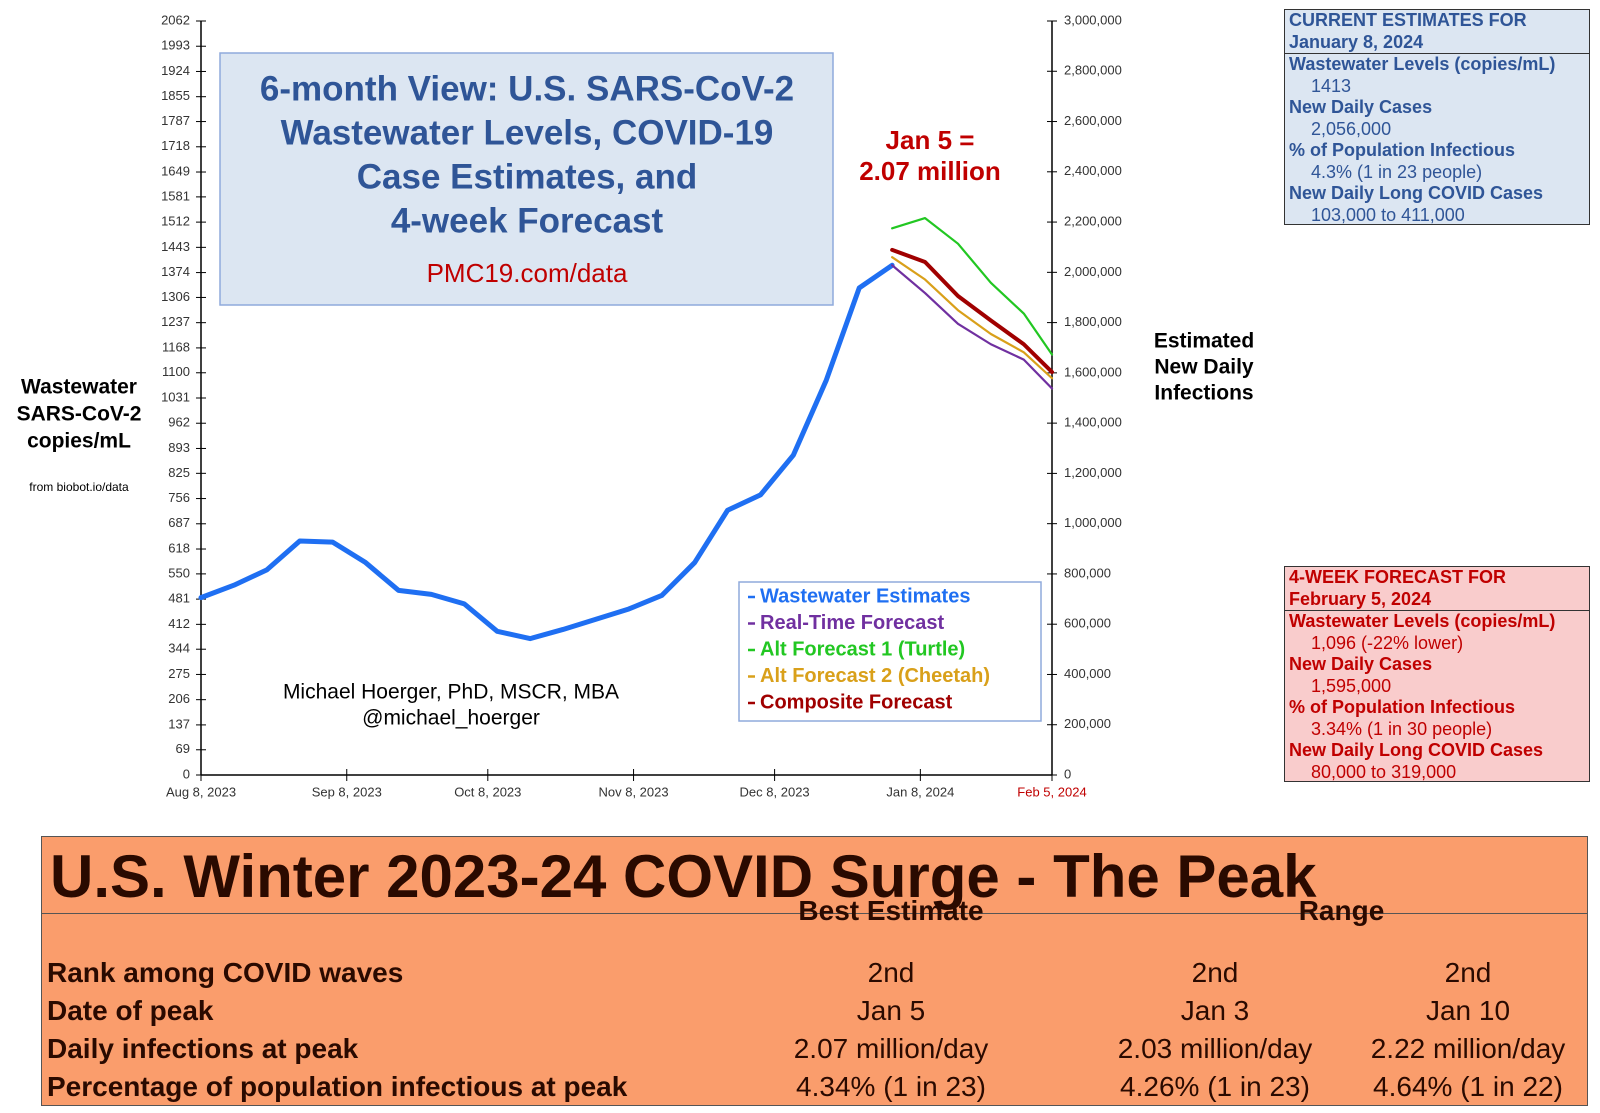 The width and height of the screenshot is (1600, 1113). I want to click on credit: @michael_hoerger, so click(451, 718).